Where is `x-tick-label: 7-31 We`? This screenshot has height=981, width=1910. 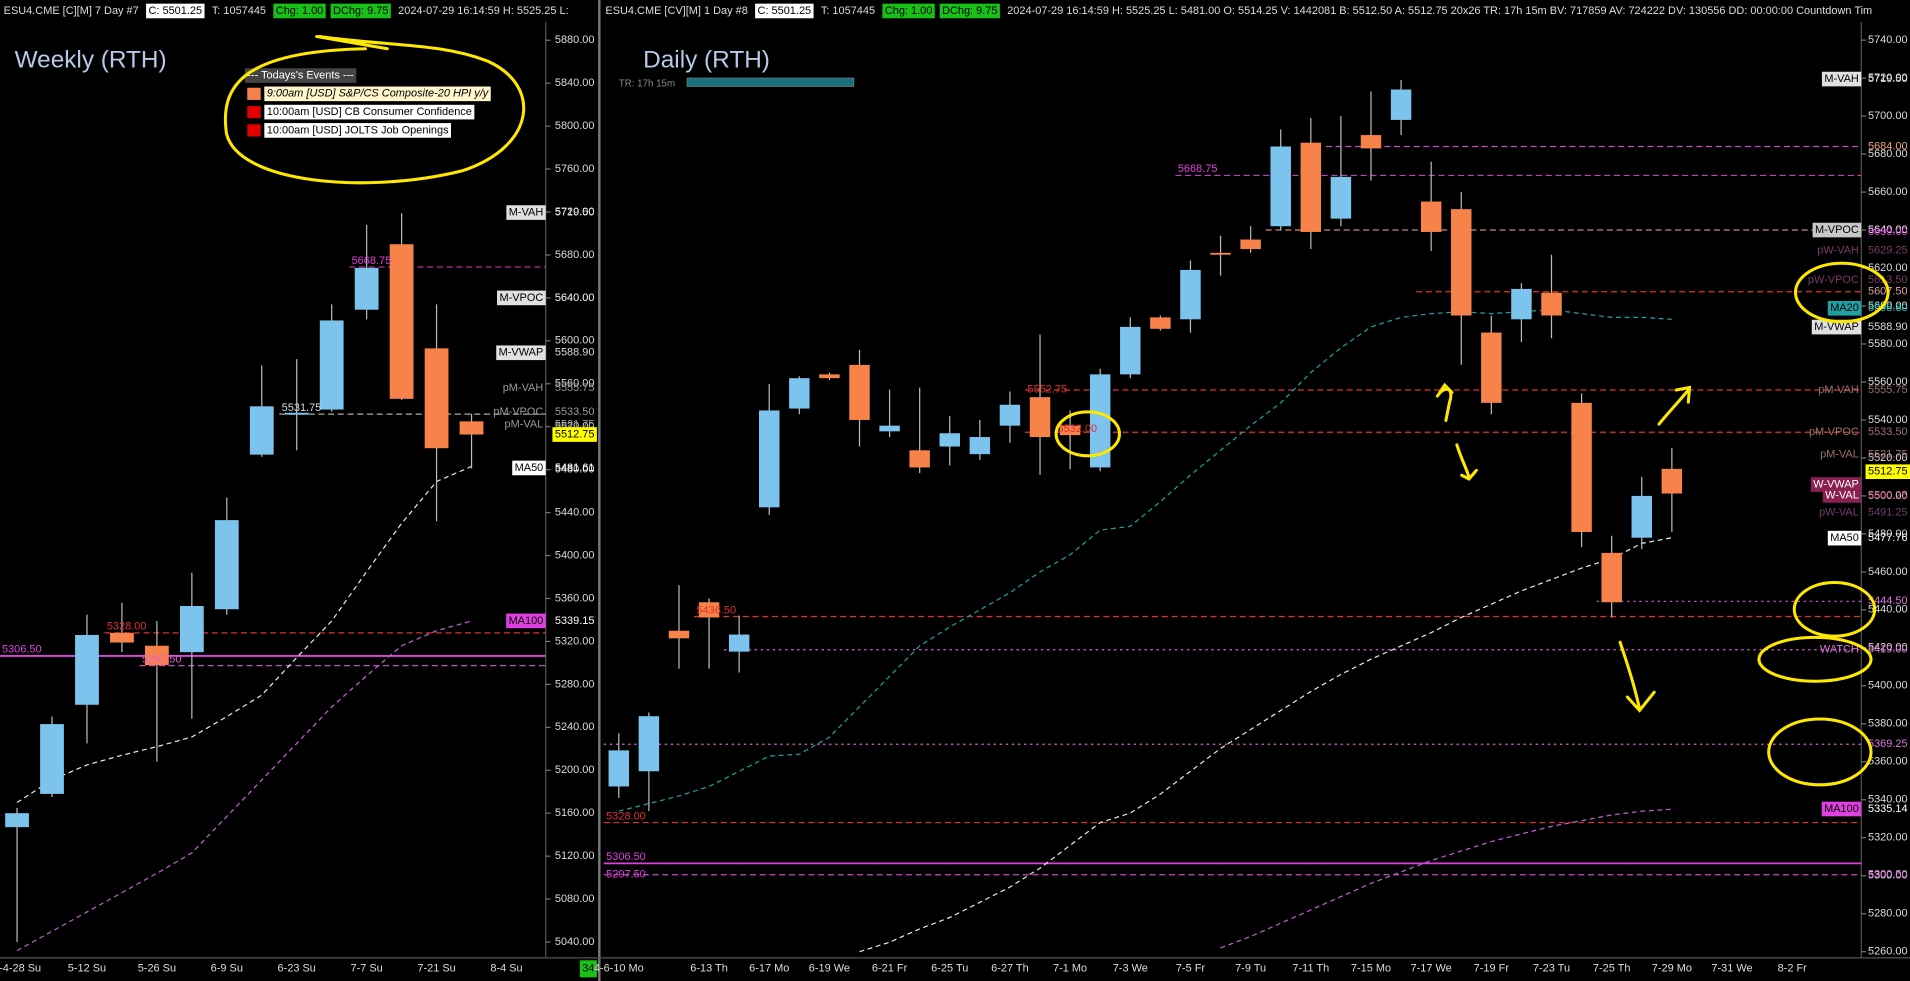
x-tick-label: 7-31 We is located at coordinates (1731, 969).